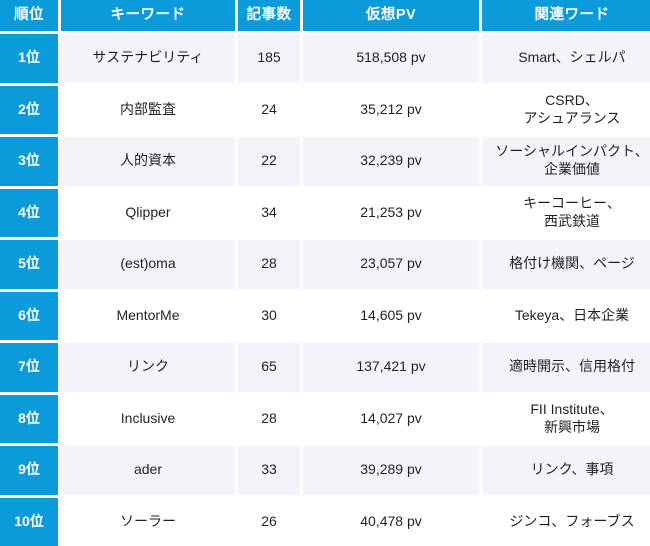  I want to click on pv-value: 14,605 pv, so click(391, 314).